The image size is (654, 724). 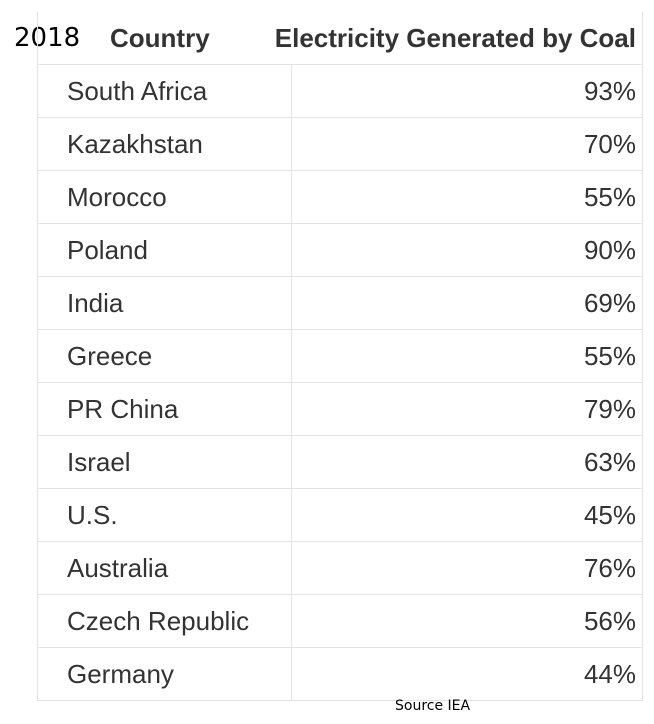 What do you see at coordinates (158, 621) in the screenshot?
I see `cell-country: Czech Republic` at bounding box center [158, 621].